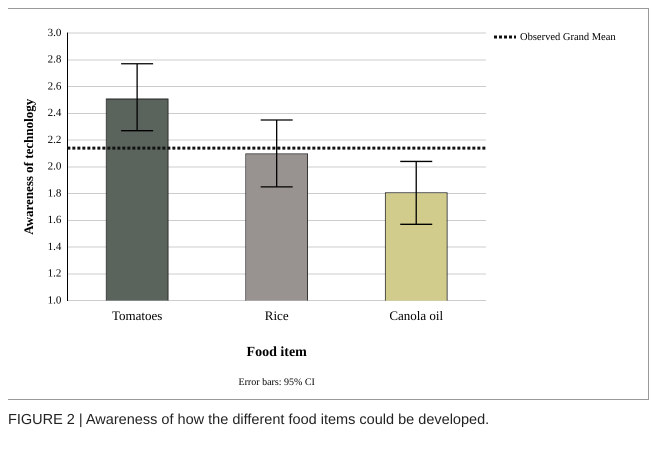 This screenshot has width=657, height=451. I want to click on y-tick-label: 1.2, so click(55, 274).